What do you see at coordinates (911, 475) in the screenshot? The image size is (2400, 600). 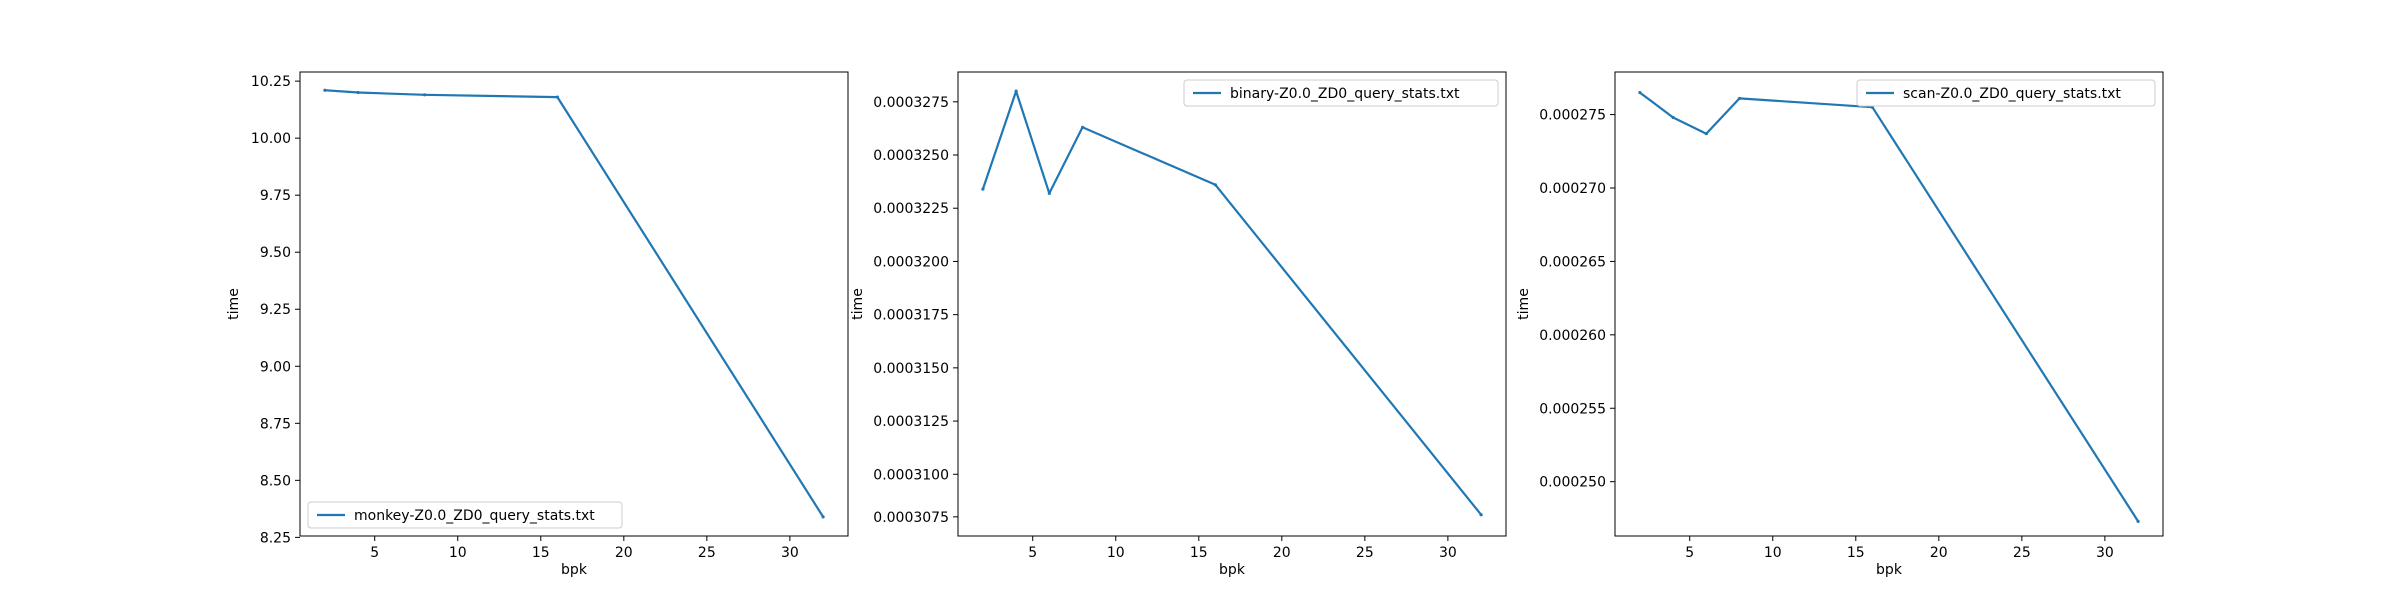 I see `y-tick-label: 0.0003100` at bounding box center [911, 475].